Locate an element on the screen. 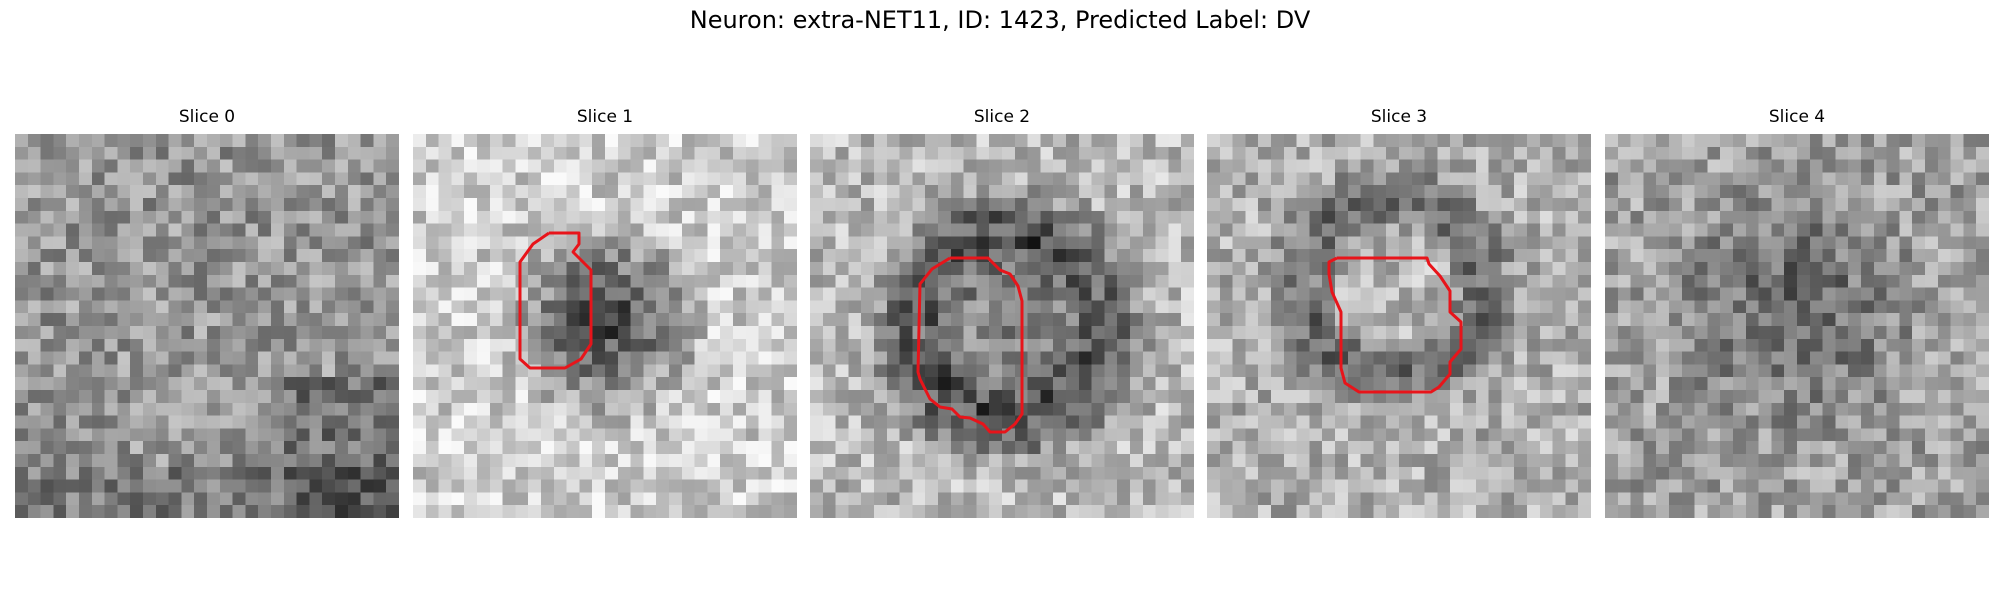  slice-title-2: Slice 2 is located at coordinates (1002, 117).